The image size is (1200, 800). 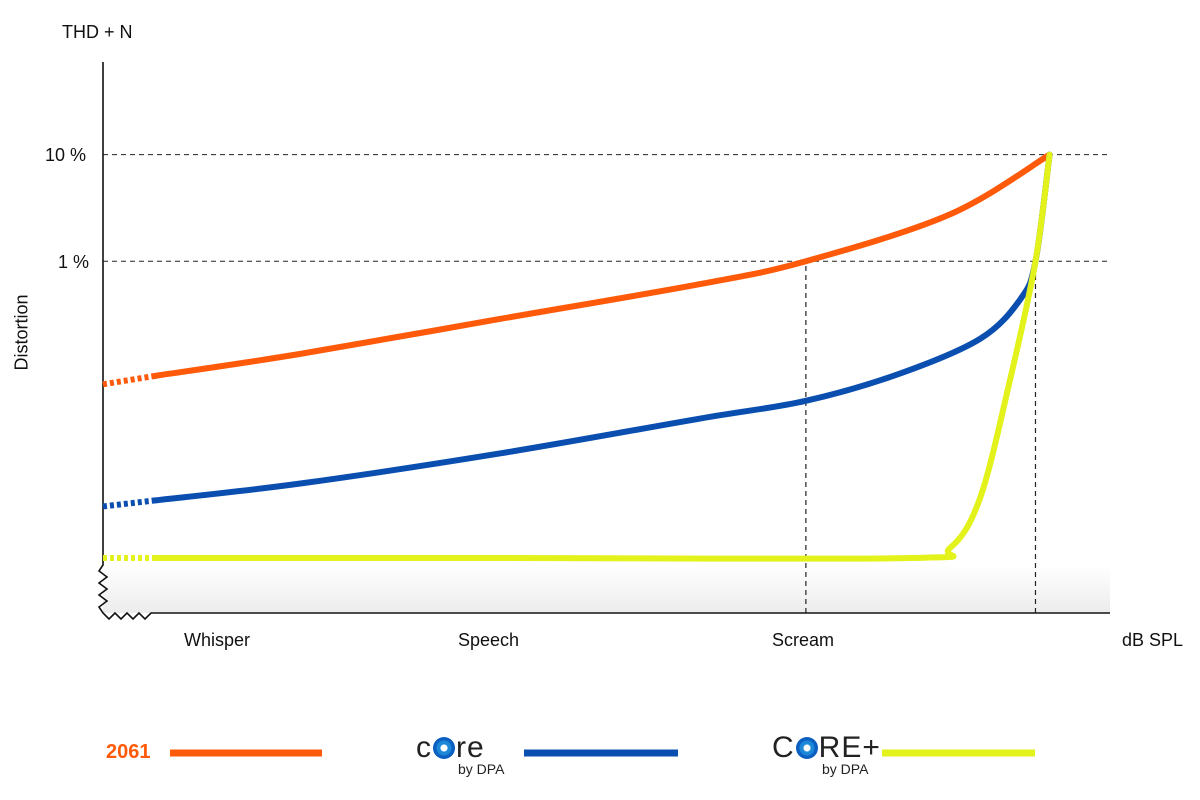 I want to click on y-tick-10: 10 %, so click(x=66, y=155).